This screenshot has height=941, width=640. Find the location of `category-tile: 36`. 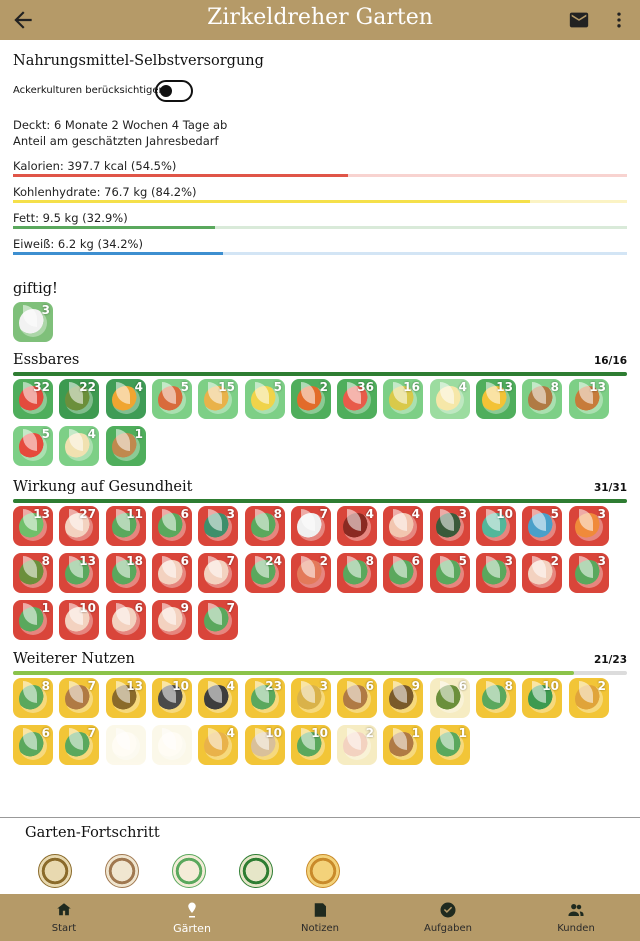

category-tile: 36 is located at coordinates (357, 399).